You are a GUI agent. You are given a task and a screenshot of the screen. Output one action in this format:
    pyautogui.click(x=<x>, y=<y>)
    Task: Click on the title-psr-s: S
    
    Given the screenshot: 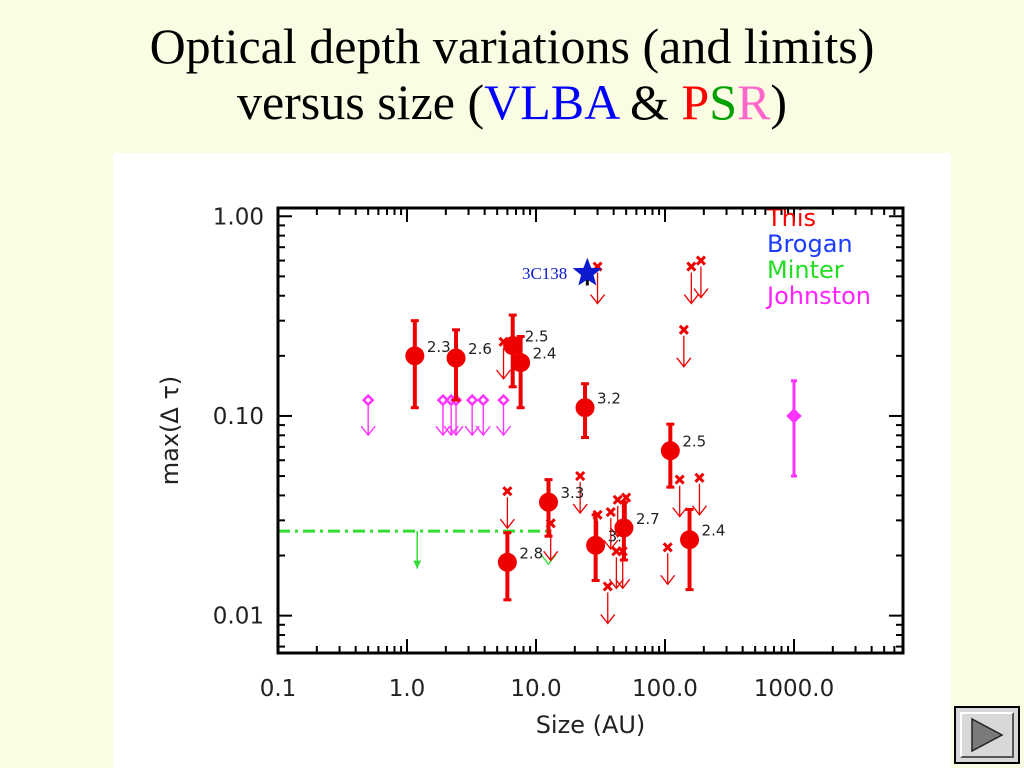 What is the action you would take?
    pyautogui.click(x=723, y=102)
    